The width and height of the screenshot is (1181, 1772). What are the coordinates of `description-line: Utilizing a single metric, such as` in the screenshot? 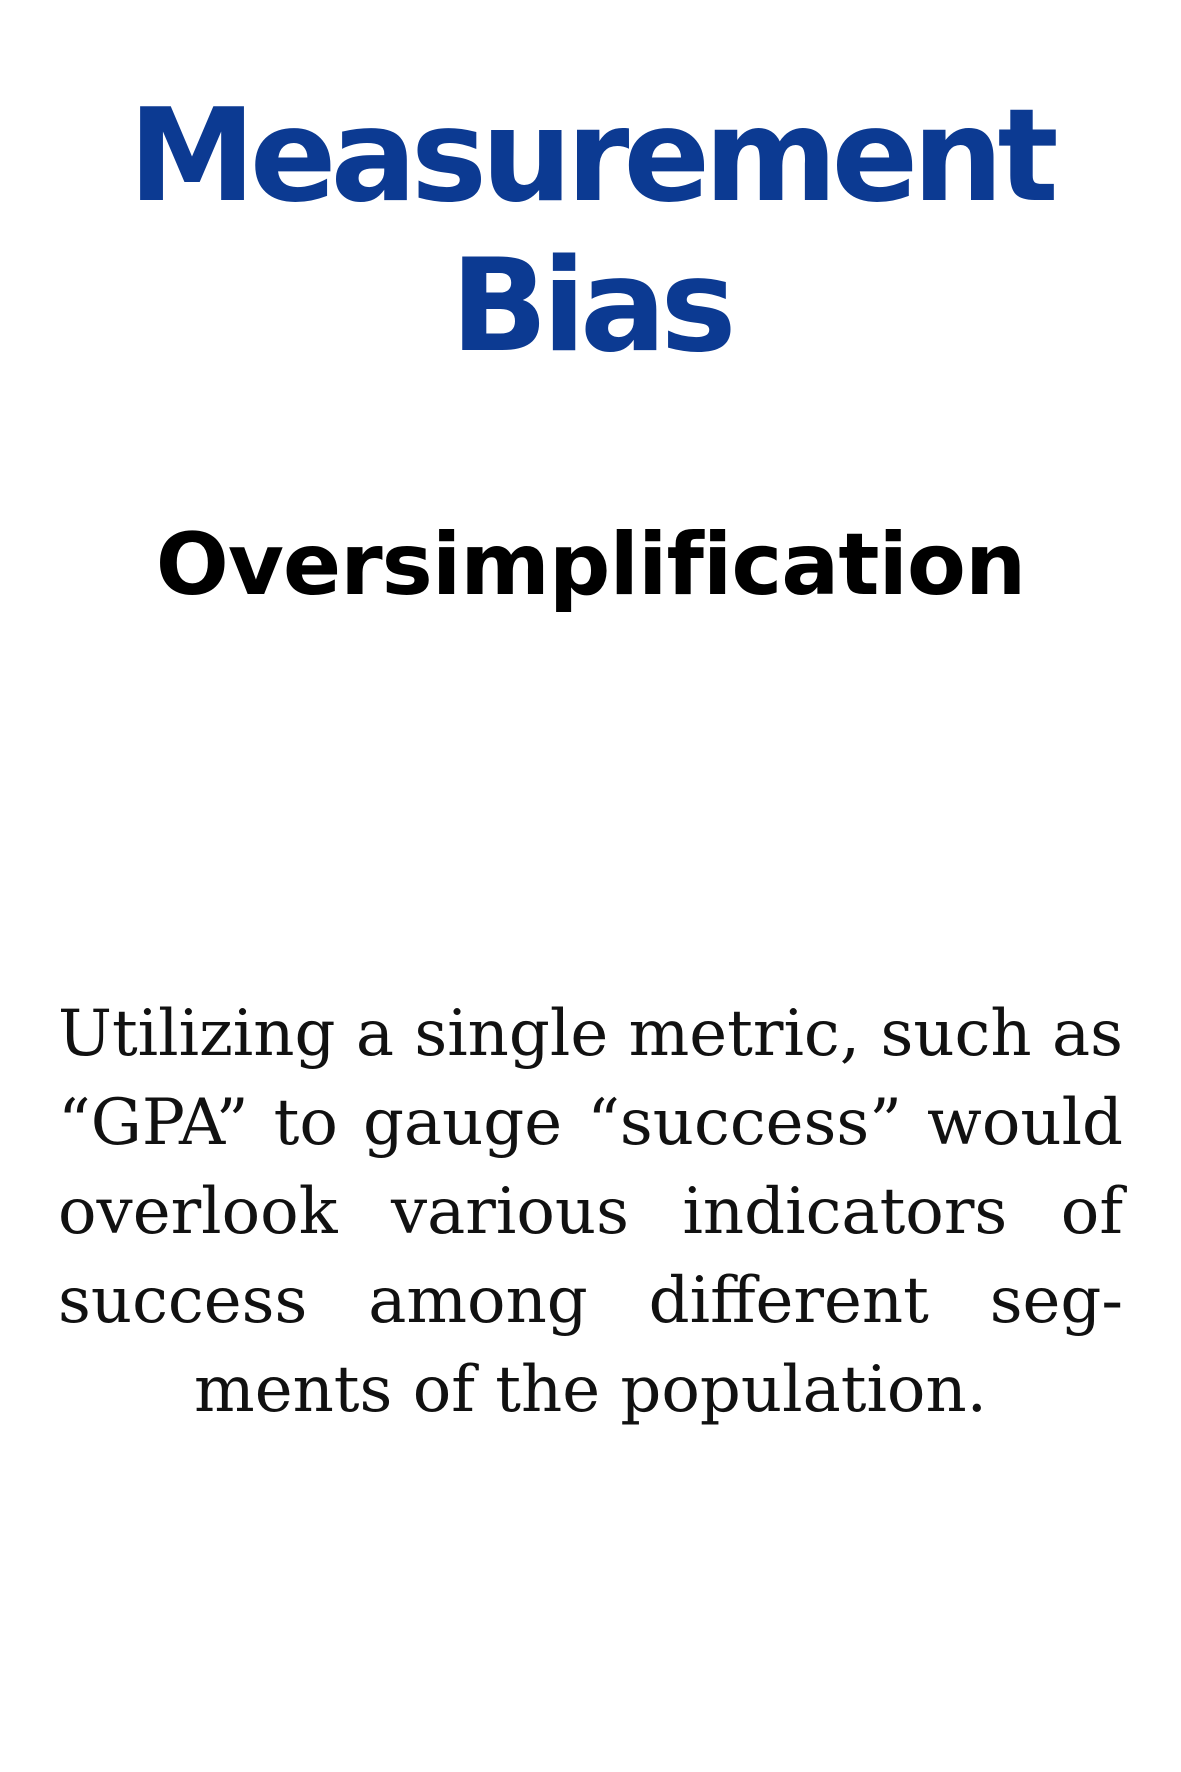 It's located at (590, 1034).